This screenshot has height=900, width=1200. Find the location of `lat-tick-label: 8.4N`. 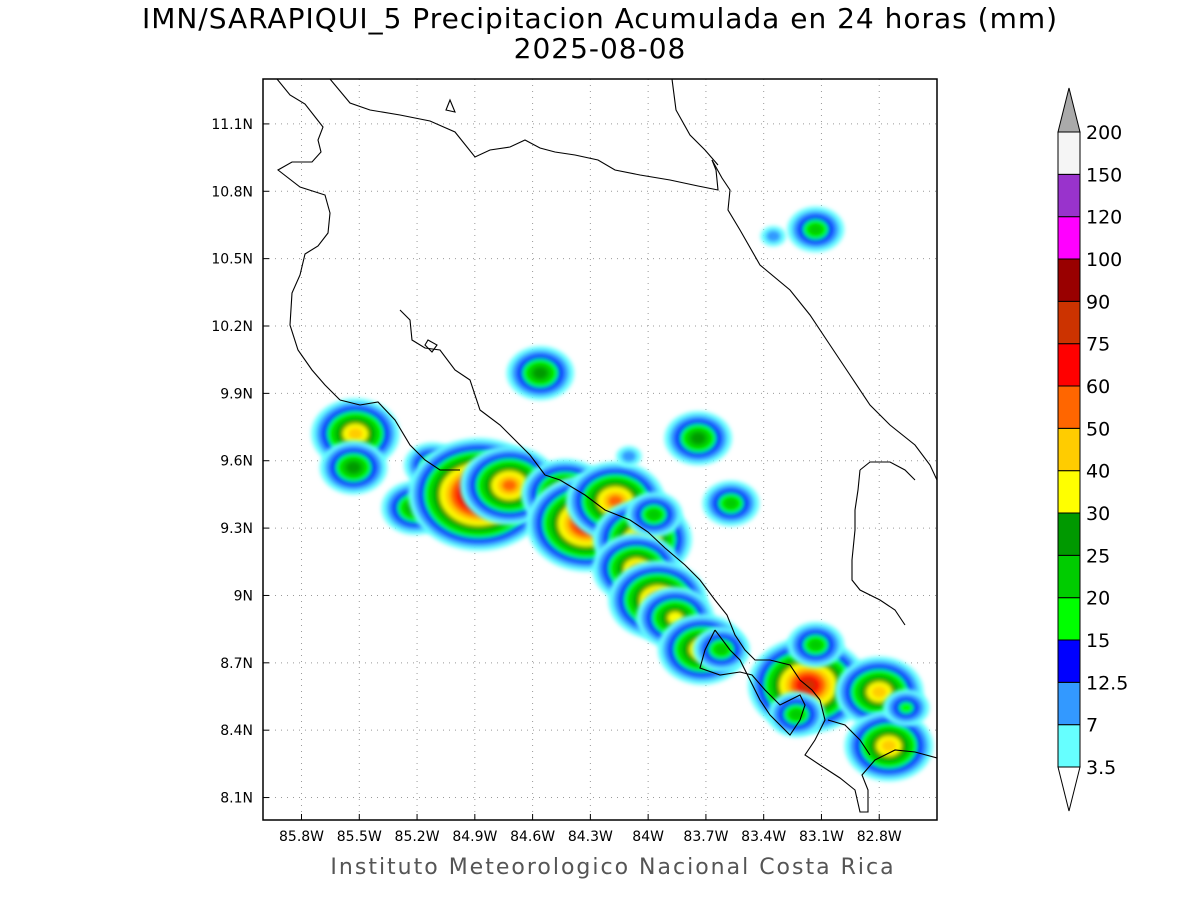

lat-tick-label: 8.4N is located at coordinates (236, 731).